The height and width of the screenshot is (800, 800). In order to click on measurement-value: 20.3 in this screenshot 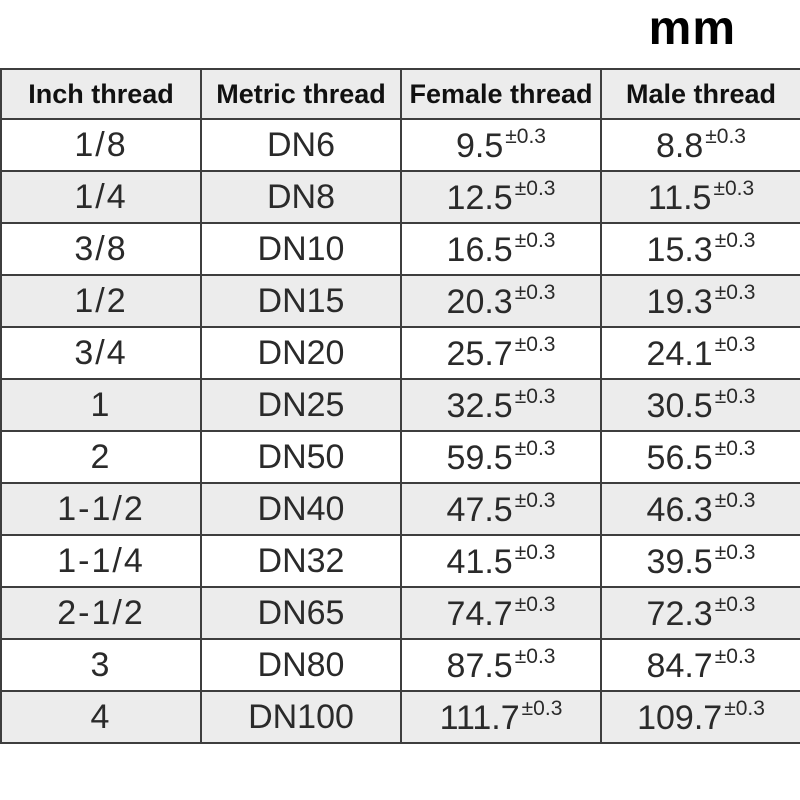, I will do `click(479, 301)`.